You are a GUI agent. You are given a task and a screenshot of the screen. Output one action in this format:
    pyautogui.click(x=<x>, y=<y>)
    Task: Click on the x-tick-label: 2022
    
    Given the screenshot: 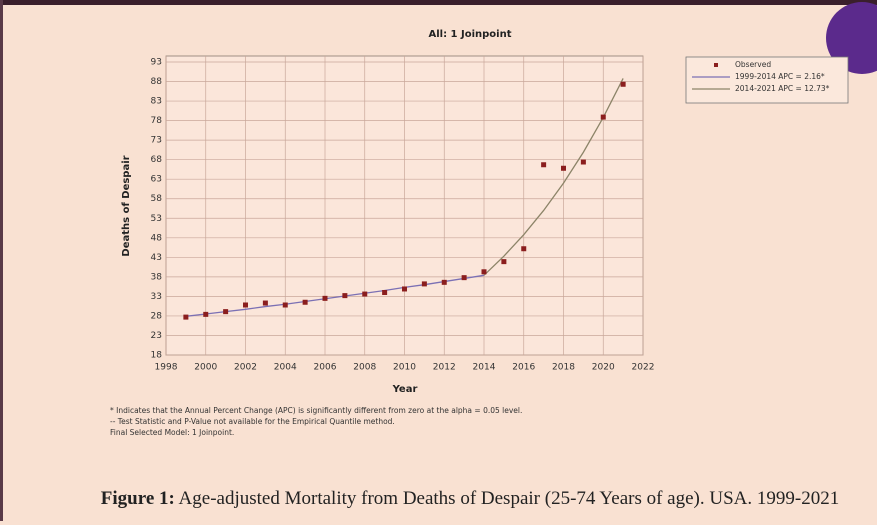 What is the action you would take?
    pyautogui.click(x=643, y=368)
    